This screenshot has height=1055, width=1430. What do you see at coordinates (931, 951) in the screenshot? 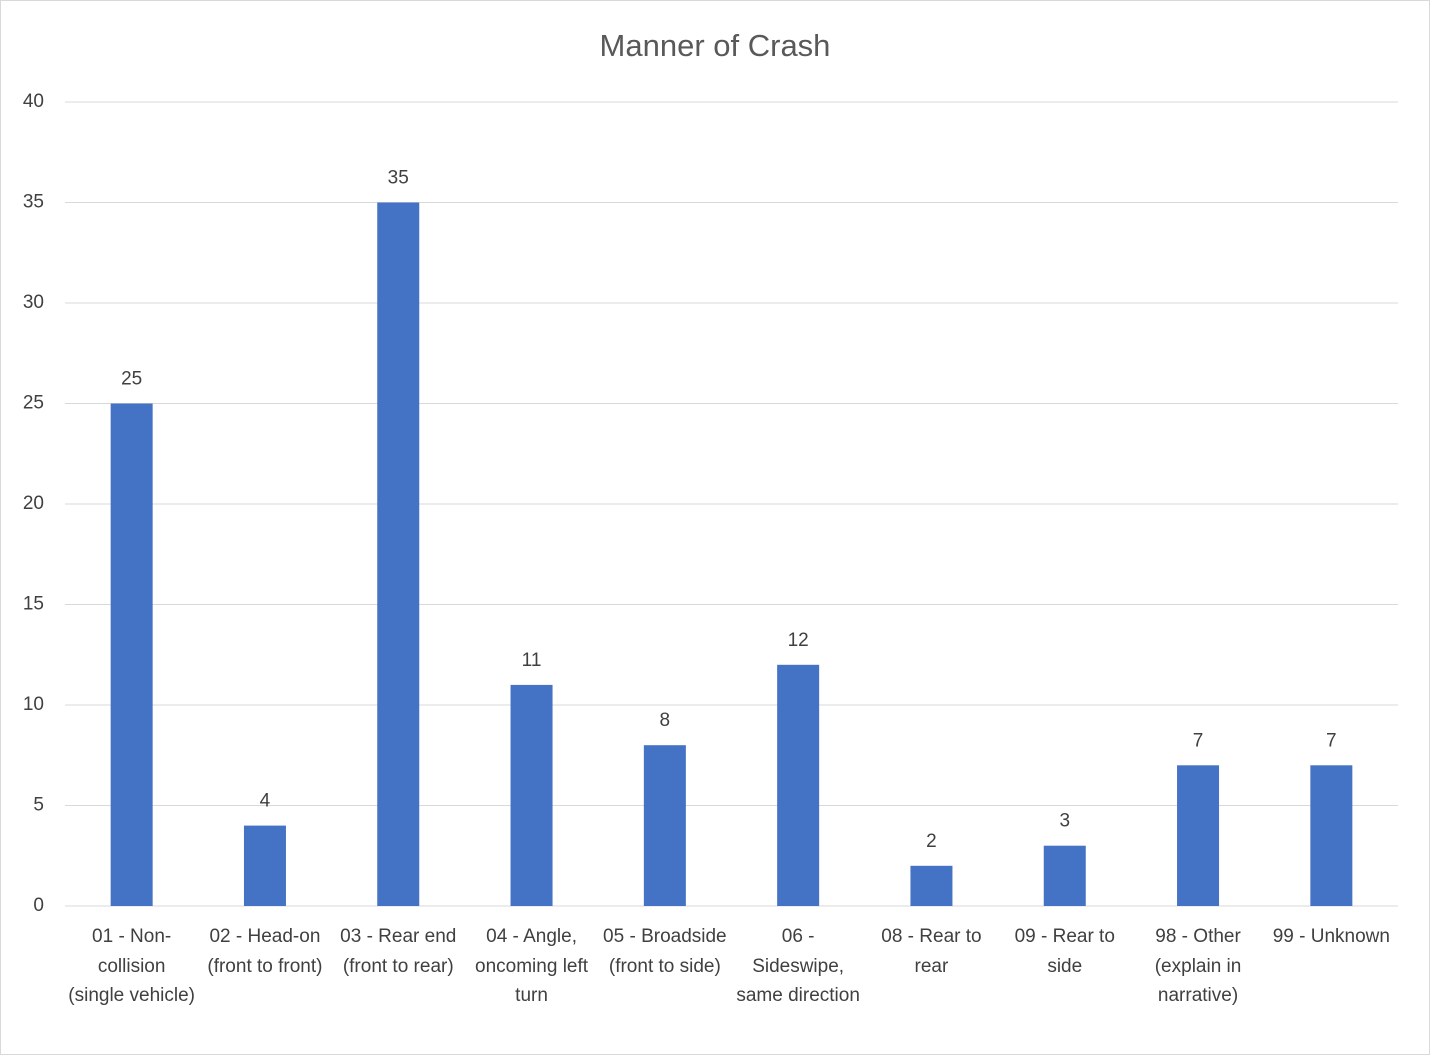
I see `x-tick-label: 08 - Rear to rear` at bounding box center [931, 951].